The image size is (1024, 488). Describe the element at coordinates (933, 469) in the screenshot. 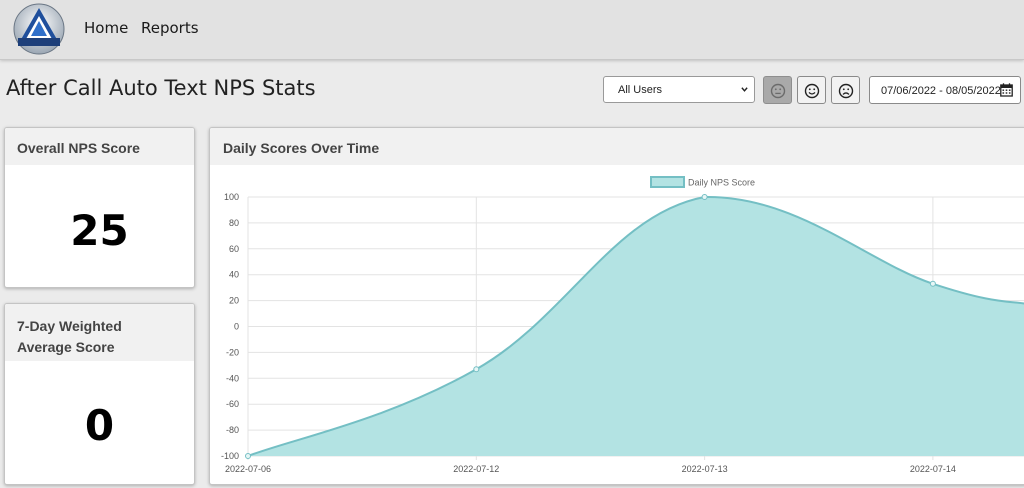

I see `x-tick-label: 2022-07-14` at that location.